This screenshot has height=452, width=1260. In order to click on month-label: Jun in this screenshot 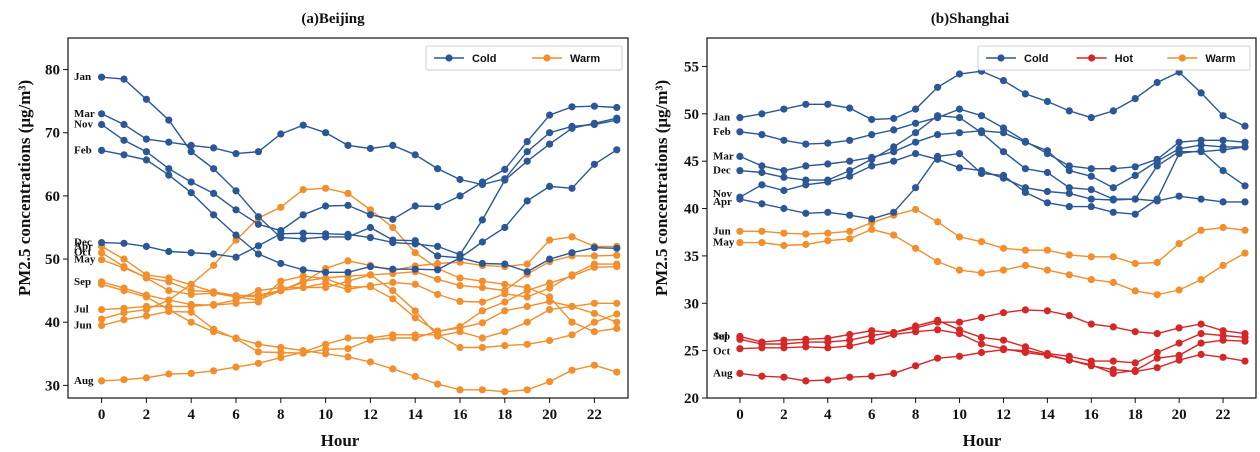, I will do `click(722, 231)`.